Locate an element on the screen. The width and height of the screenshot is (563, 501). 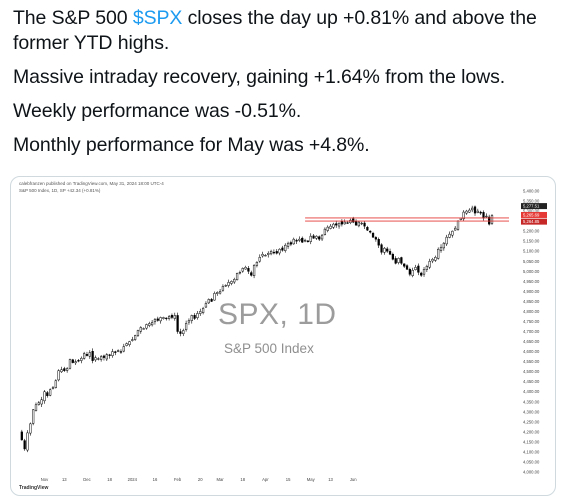
x-tick-label: Apr is located at coordinates (265, 479).